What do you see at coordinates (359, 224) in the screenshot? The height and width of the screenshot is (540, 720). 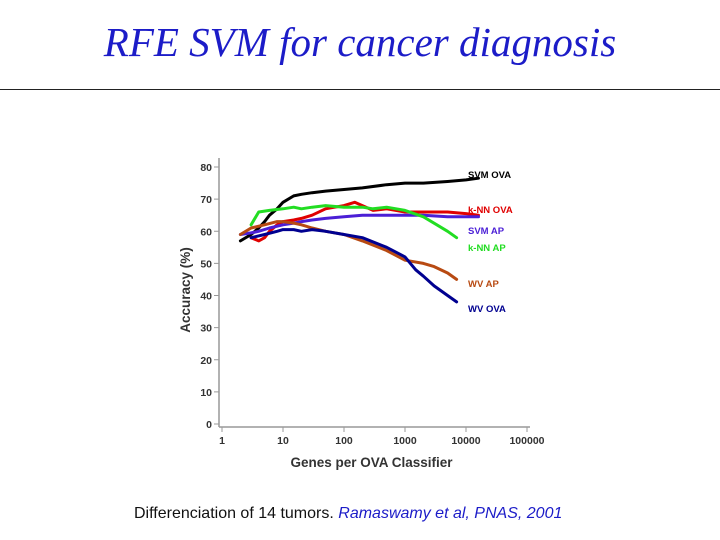 I see `series-line-svm-ap` at bounding box center [359, 224].